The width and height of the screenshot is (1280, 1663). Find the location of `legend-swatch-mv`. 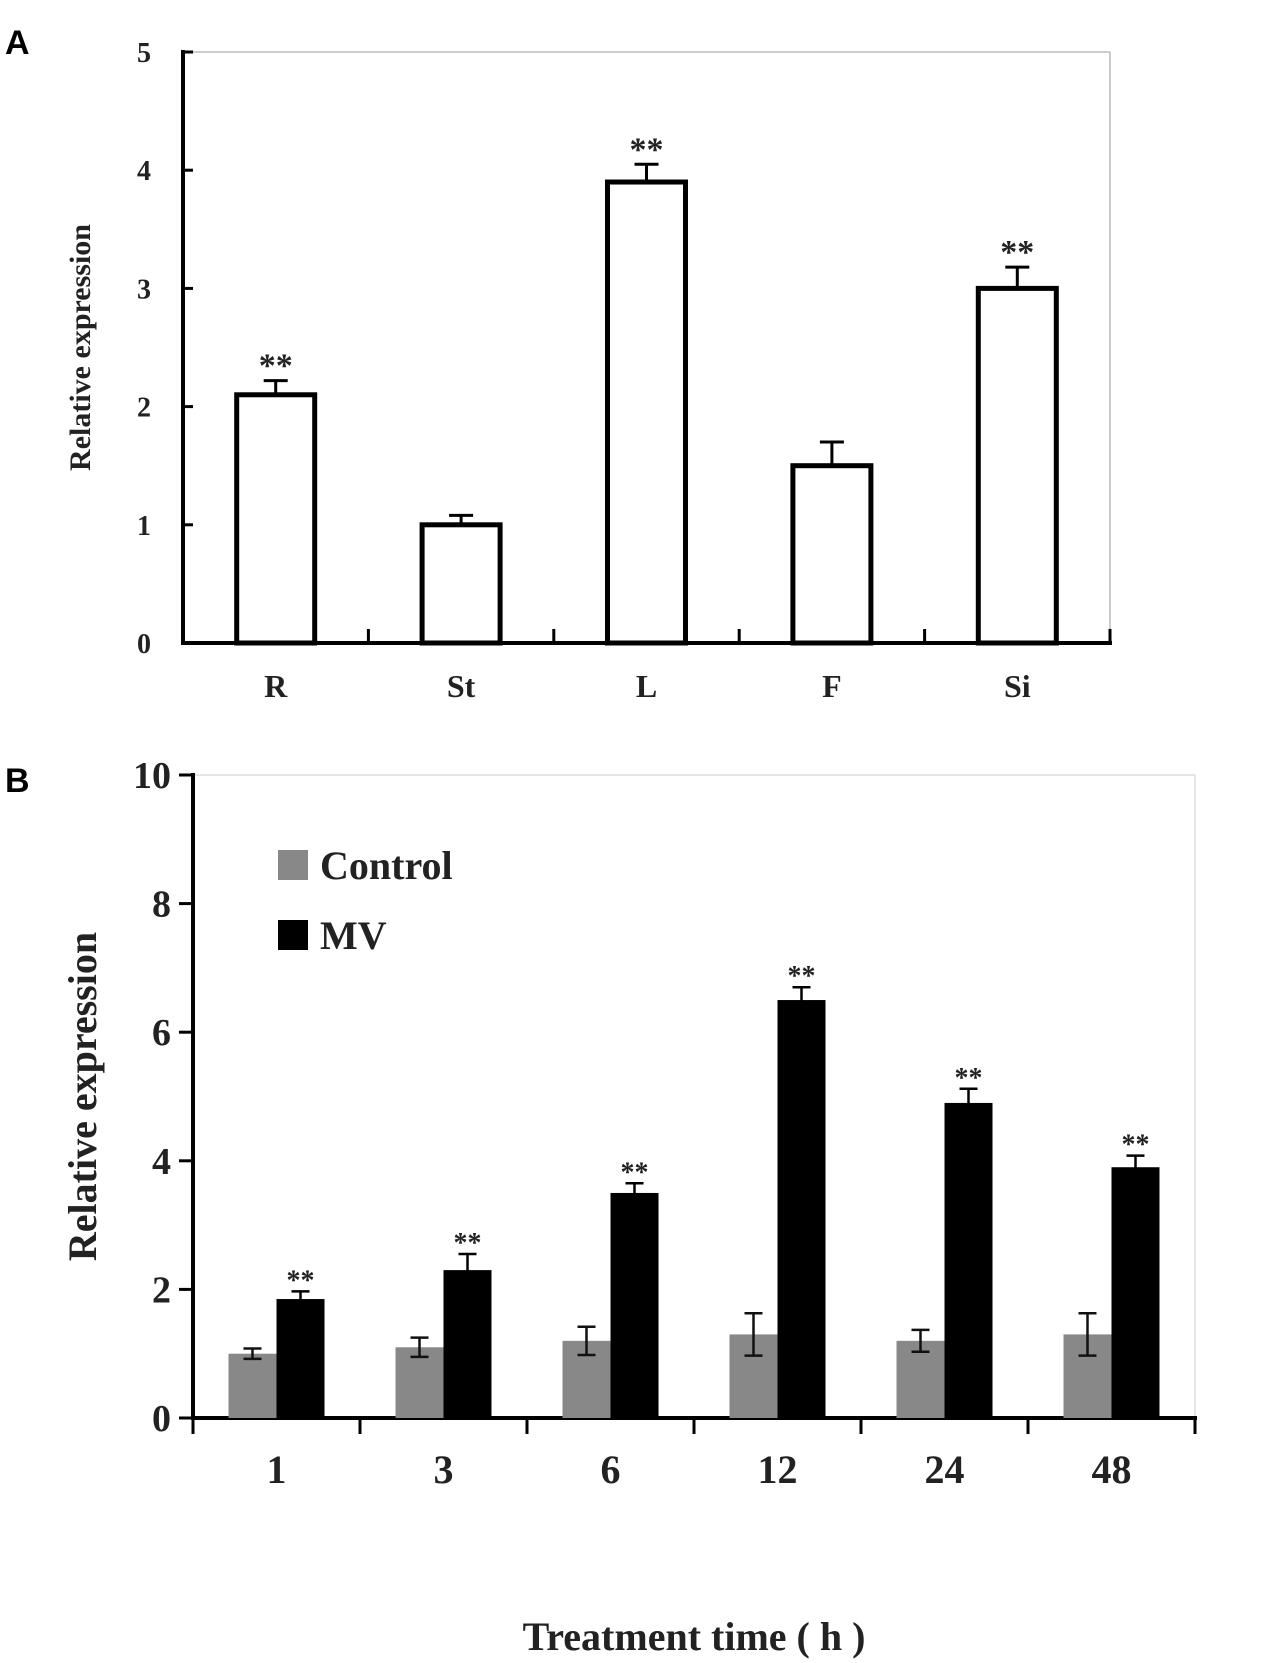

legend-swatch-mv is located at coordinates (293, 935).